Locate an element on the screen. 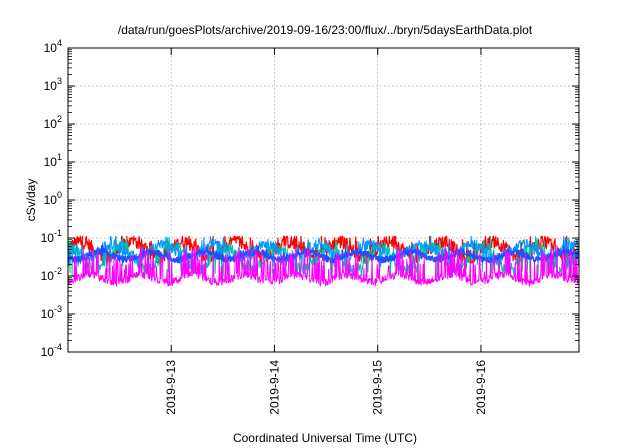  y-tick-label: 10⁻³ is located at coordinates (51, 312).